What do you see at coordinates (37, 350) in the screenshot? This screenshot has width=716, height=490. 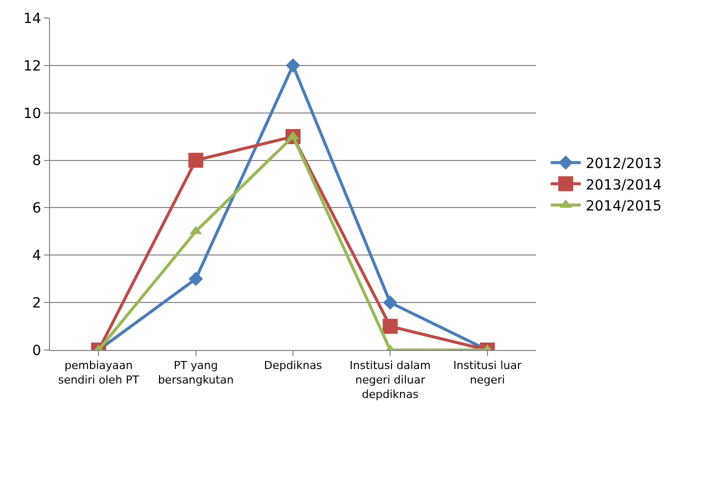 I see `y-tick-label: 0` at bounding box center [37, 350].